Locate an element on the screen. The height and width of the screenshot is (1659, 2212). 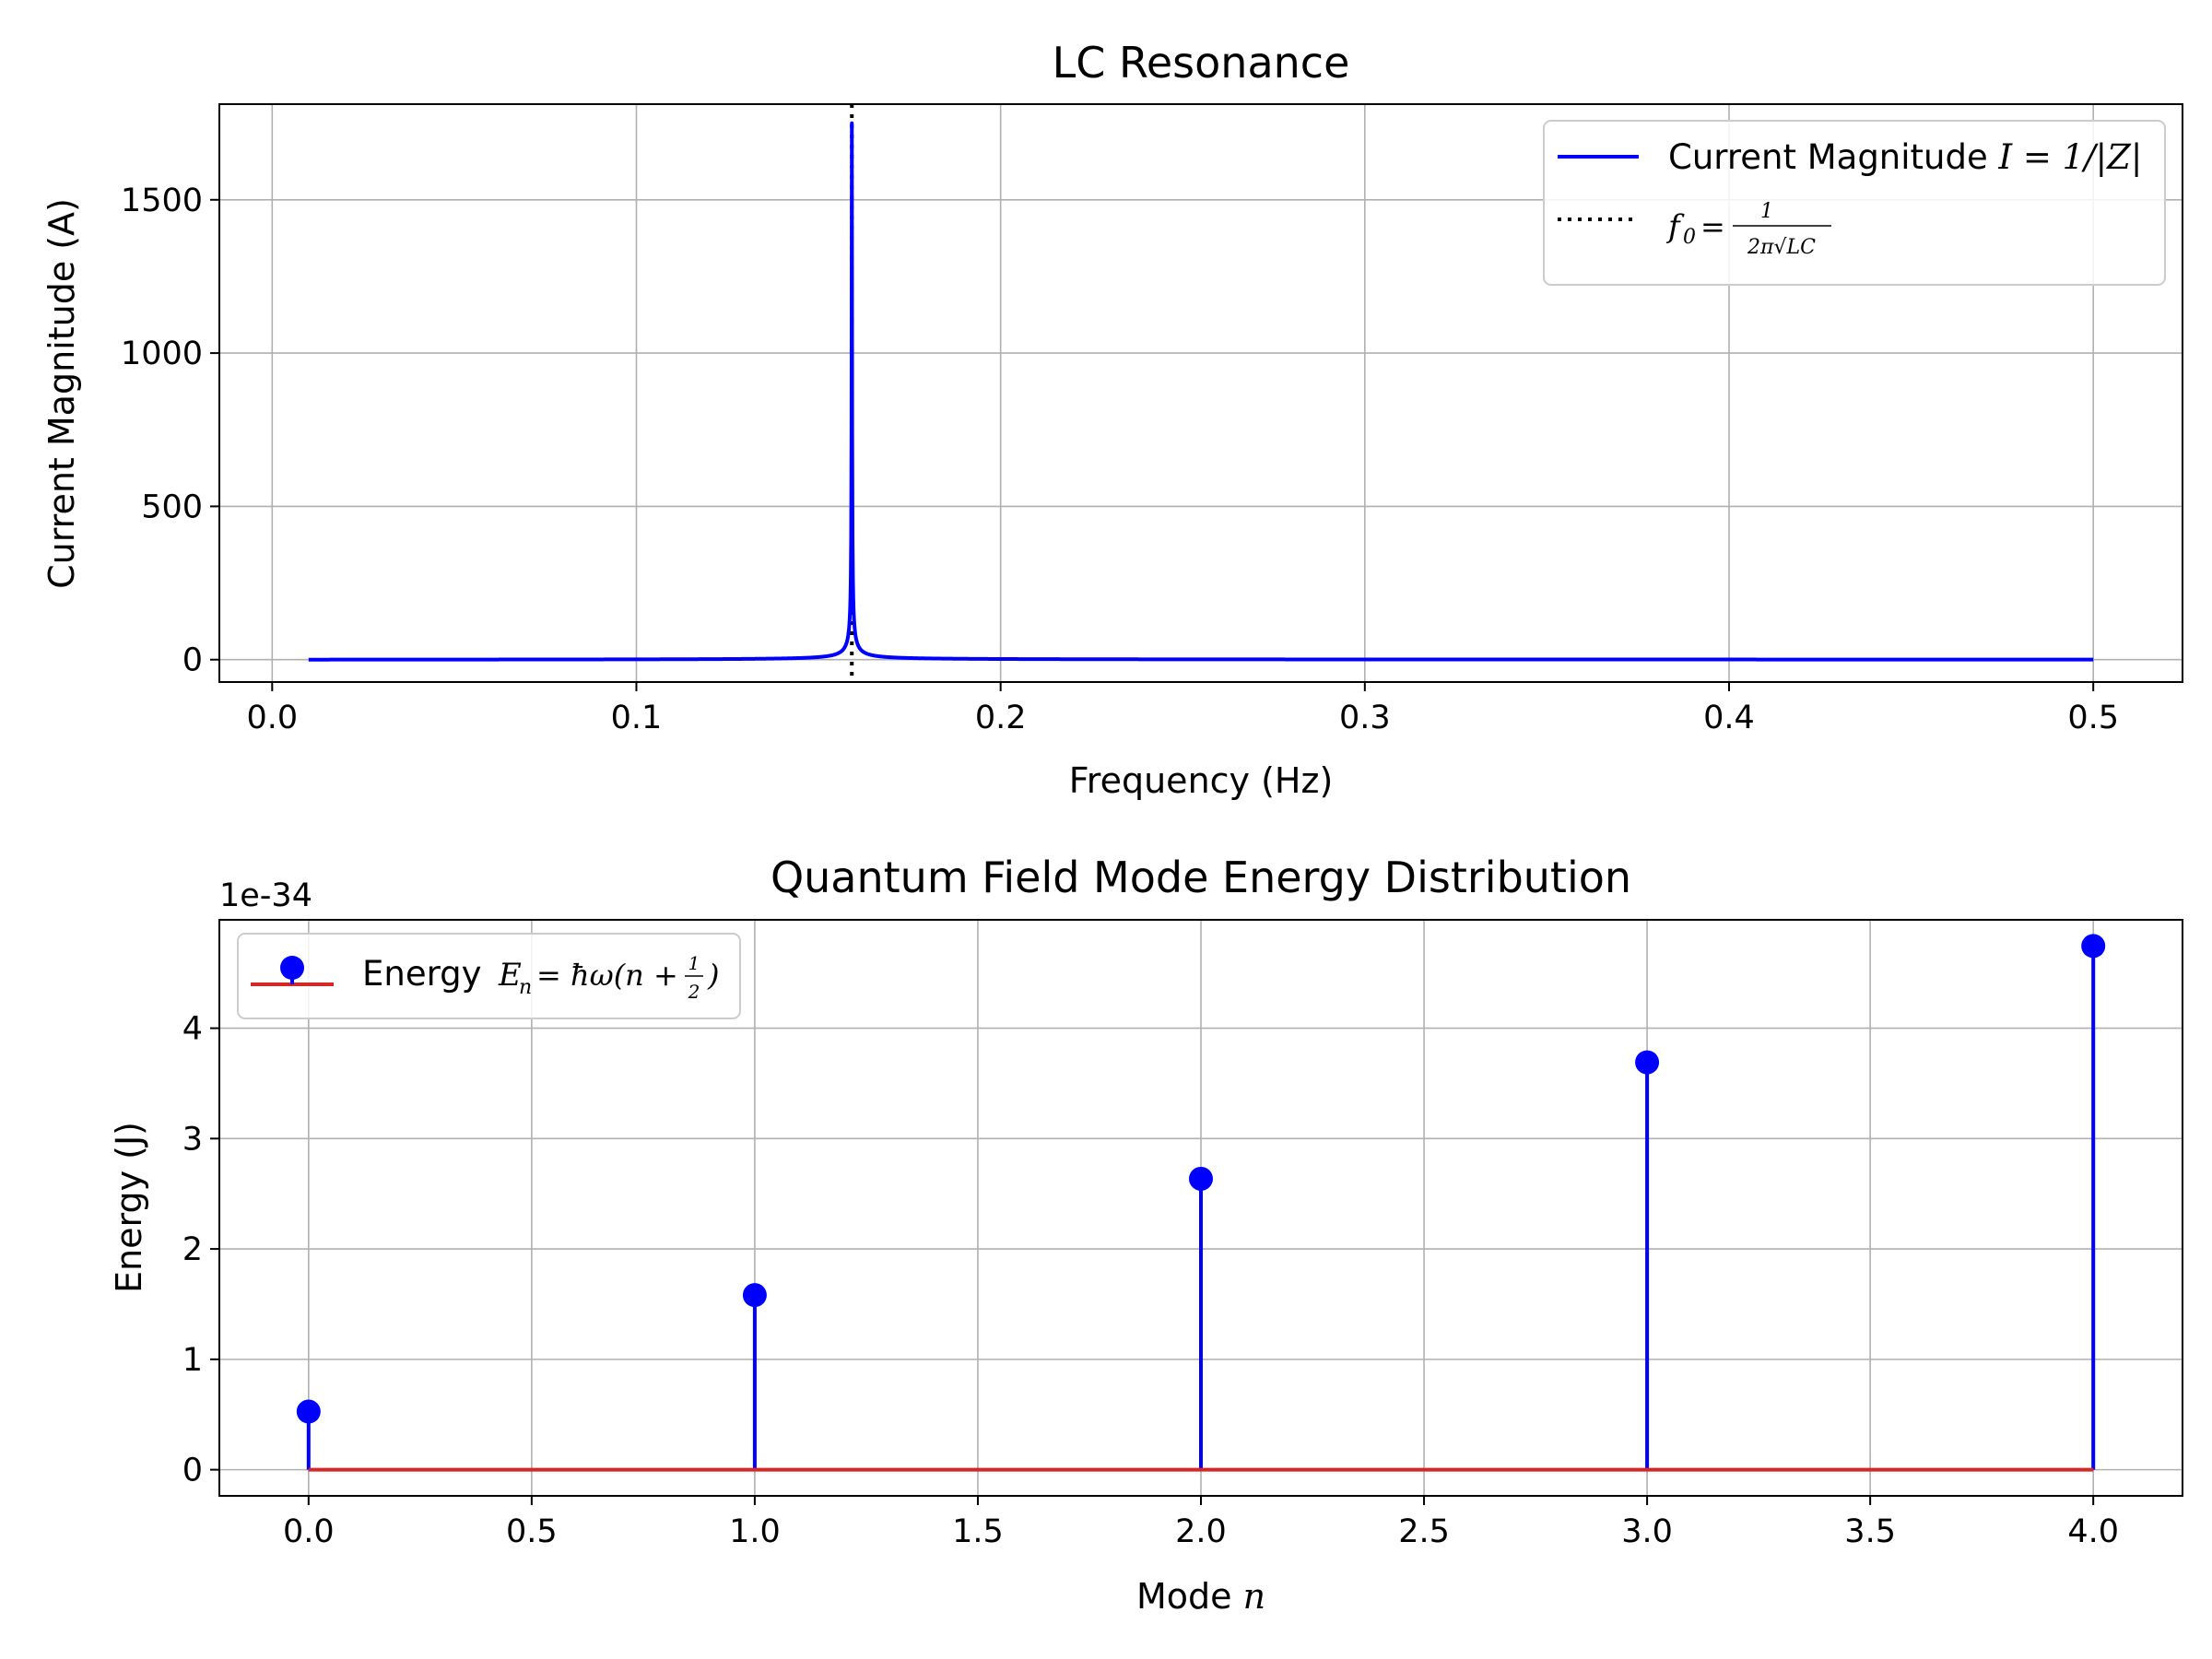
x-axis-label-math: n is located at coordinates (1254, 1596).